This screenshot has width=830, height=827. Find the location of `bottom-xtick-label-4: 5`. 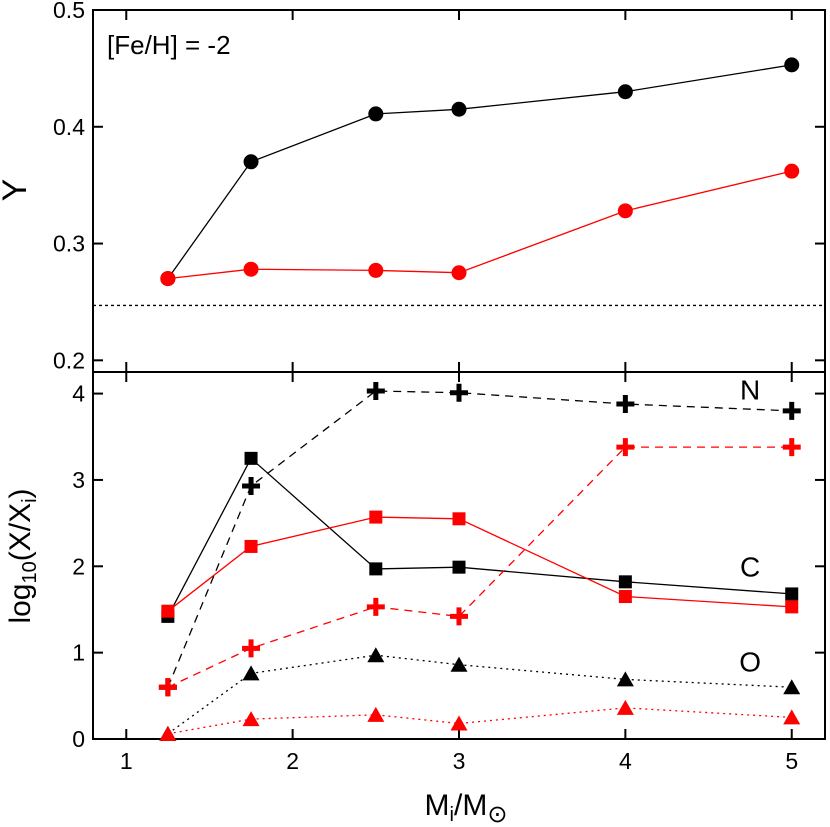

bottom-xtick-label-4: 5 is located at coordinates (791, 761).